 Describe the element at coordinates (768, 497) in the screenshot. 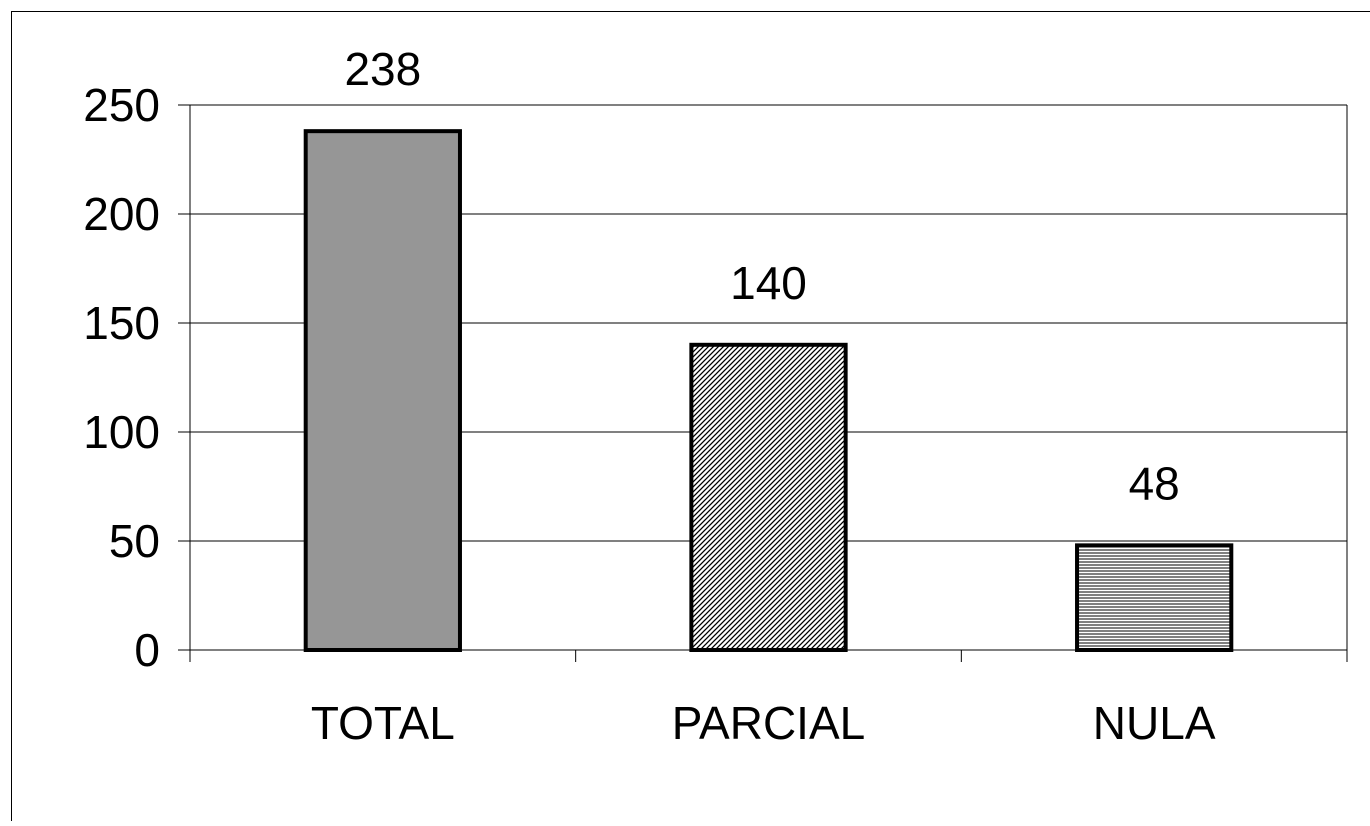

I see `bar-parcial` at that location.